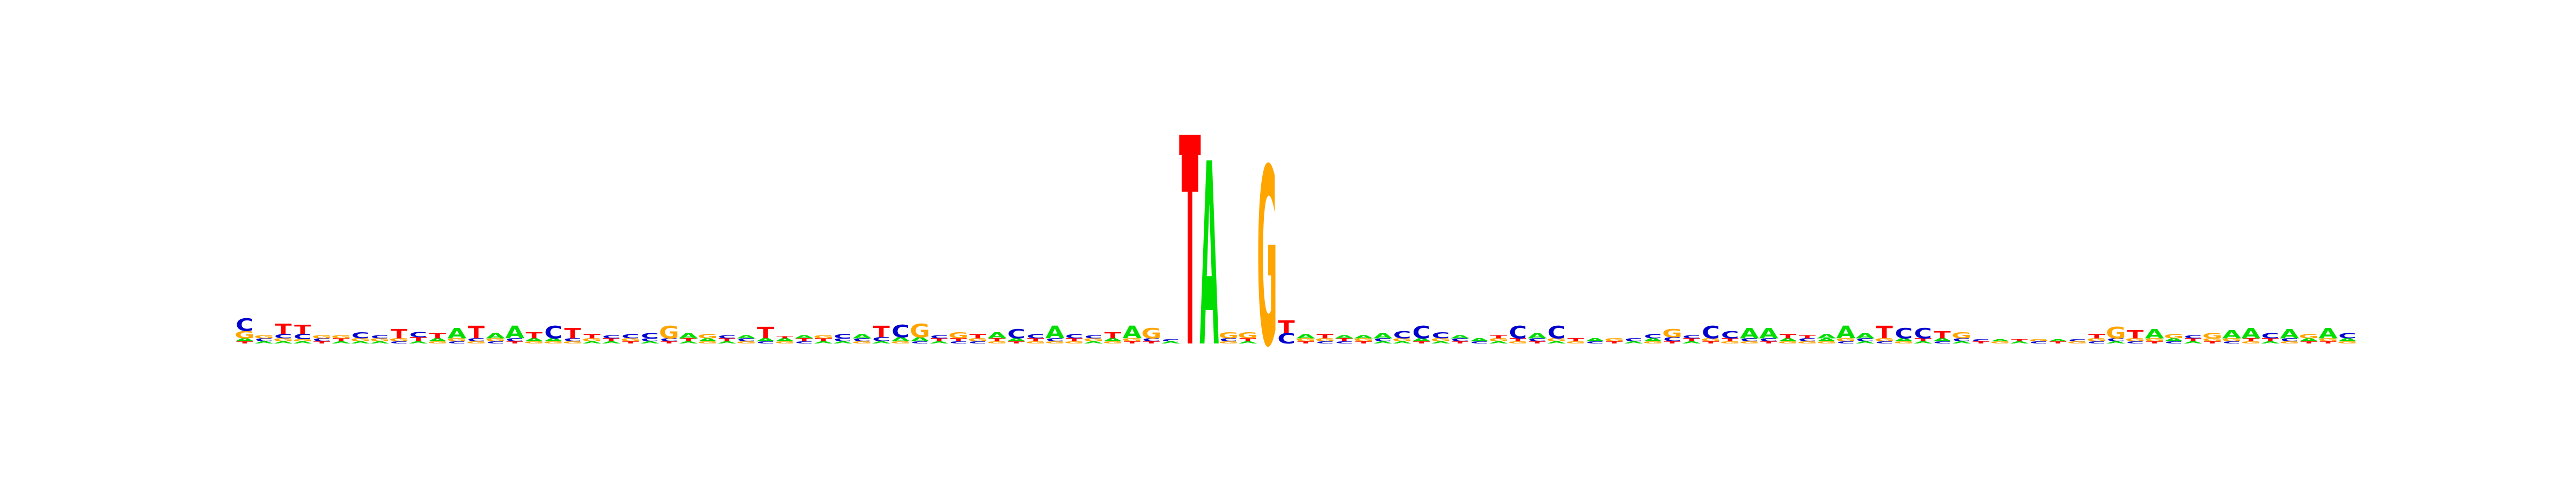  Describe the element at coordinates (2116, 334) in the screenshot. I see `logo-column: ACG` at that location.